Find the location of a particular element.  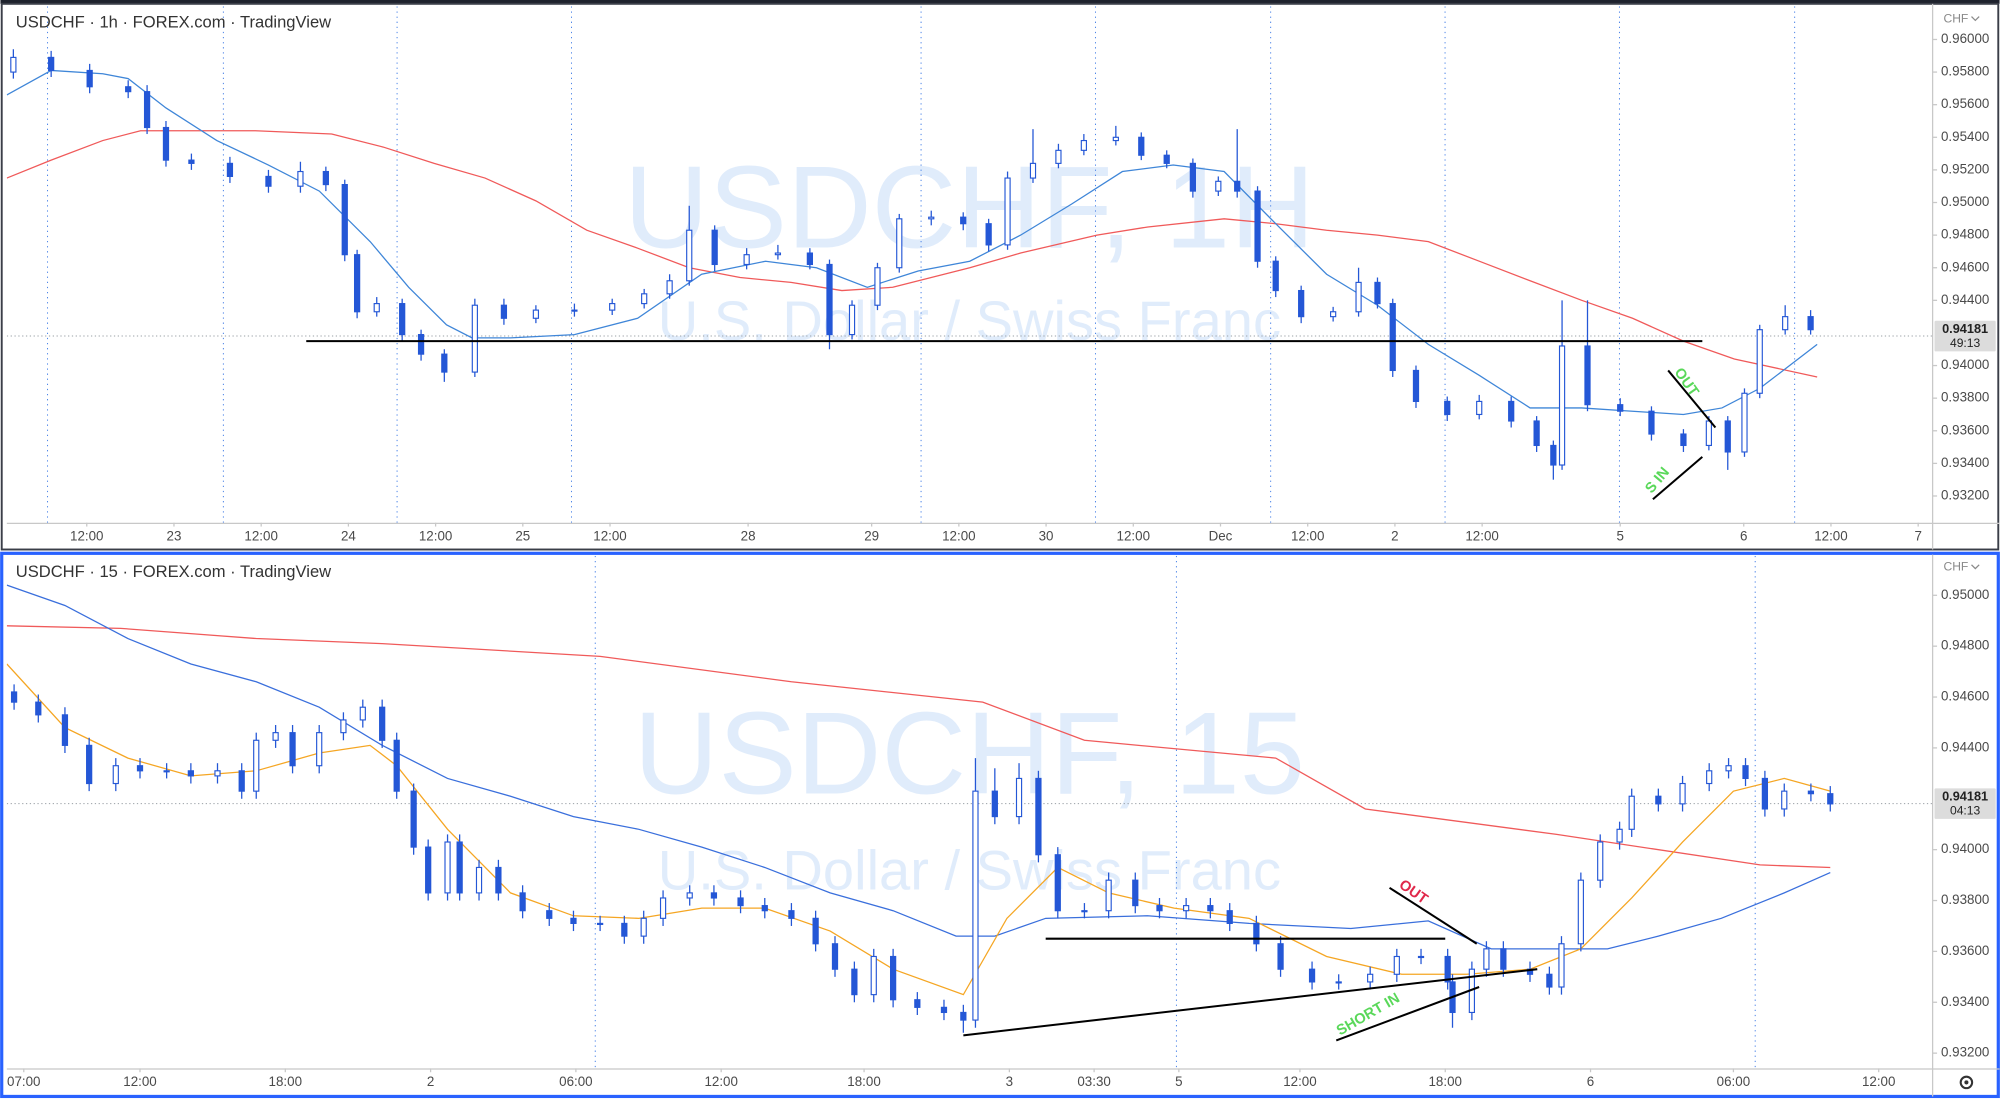

x-tick-label: 6 is located at coordinates (1590, 1081).